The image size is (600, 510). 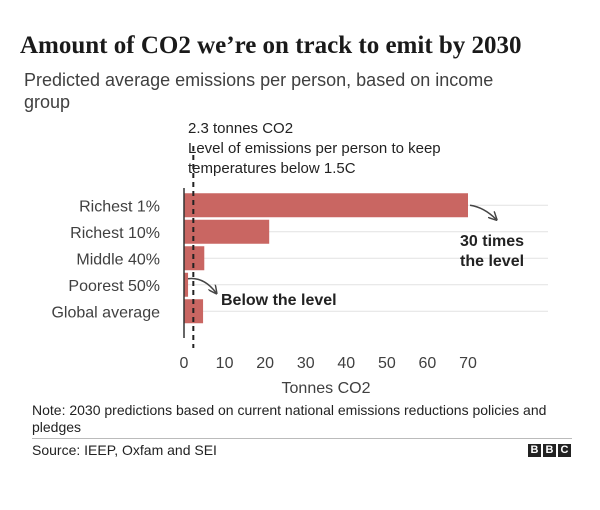 What do you see at coordinates (492, 241) in the screenshot?
I see `annotation-label: 30 times` at bounding box center [492, 241].